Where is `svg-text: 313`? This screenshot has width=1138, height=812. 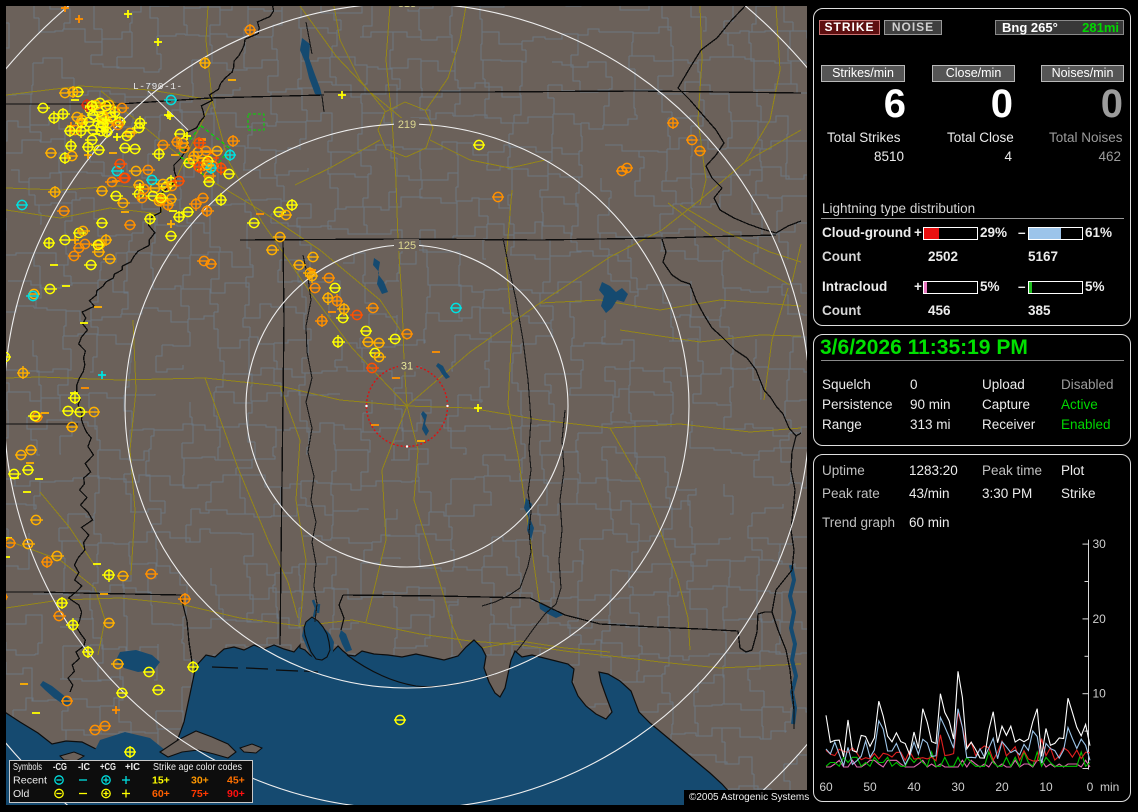 svg-text: 313 is located at coordinates (407, 5).